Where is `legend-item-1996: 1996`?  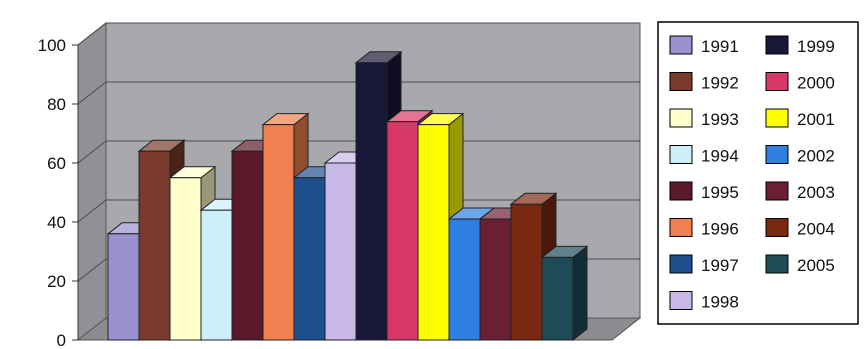
legend-item-1996: 1996 is located at coordinates (704, 228).